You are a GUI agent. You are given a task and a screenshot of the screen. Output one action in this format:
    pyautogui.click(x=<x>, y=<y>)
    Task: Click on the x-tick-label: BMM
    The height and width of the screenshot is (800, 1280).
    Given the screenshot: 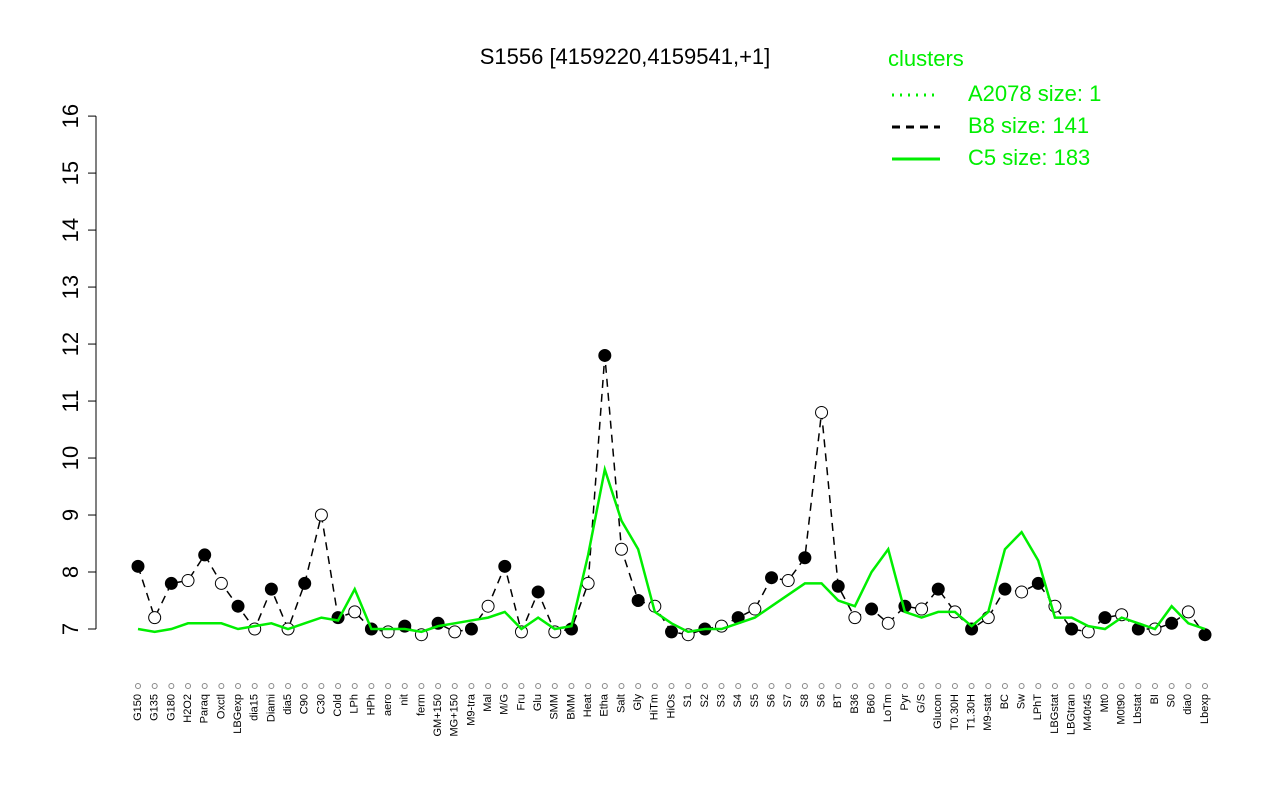 What is the action you would take?
    pyautogui.click(x=571, y=707)
    